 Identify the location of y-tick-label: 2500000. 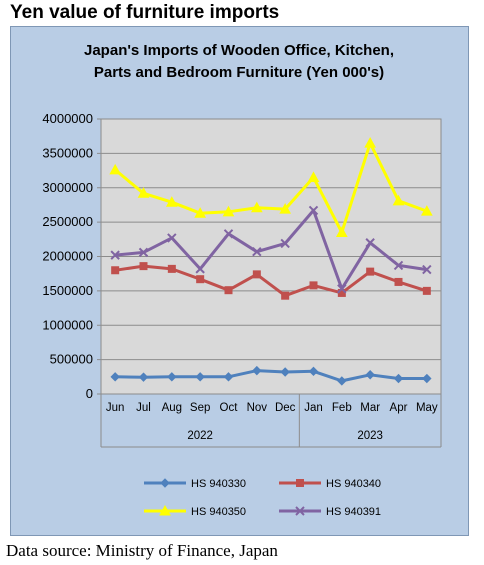
(67, 221).